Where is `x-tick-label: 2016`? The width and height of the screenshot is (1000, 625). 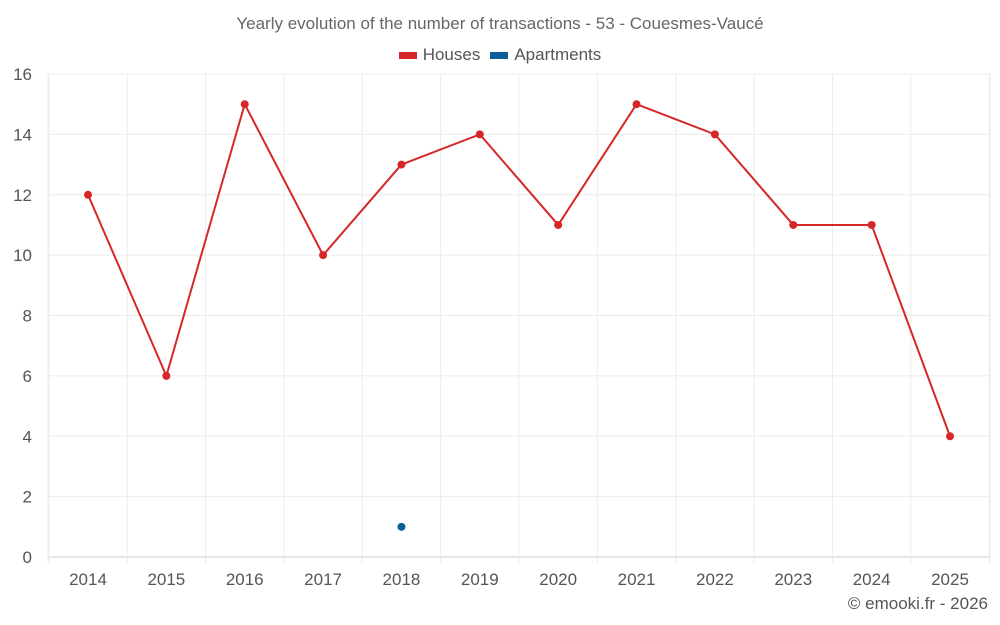 x-tick-label: 2016 is located at coordinates (245, 579).